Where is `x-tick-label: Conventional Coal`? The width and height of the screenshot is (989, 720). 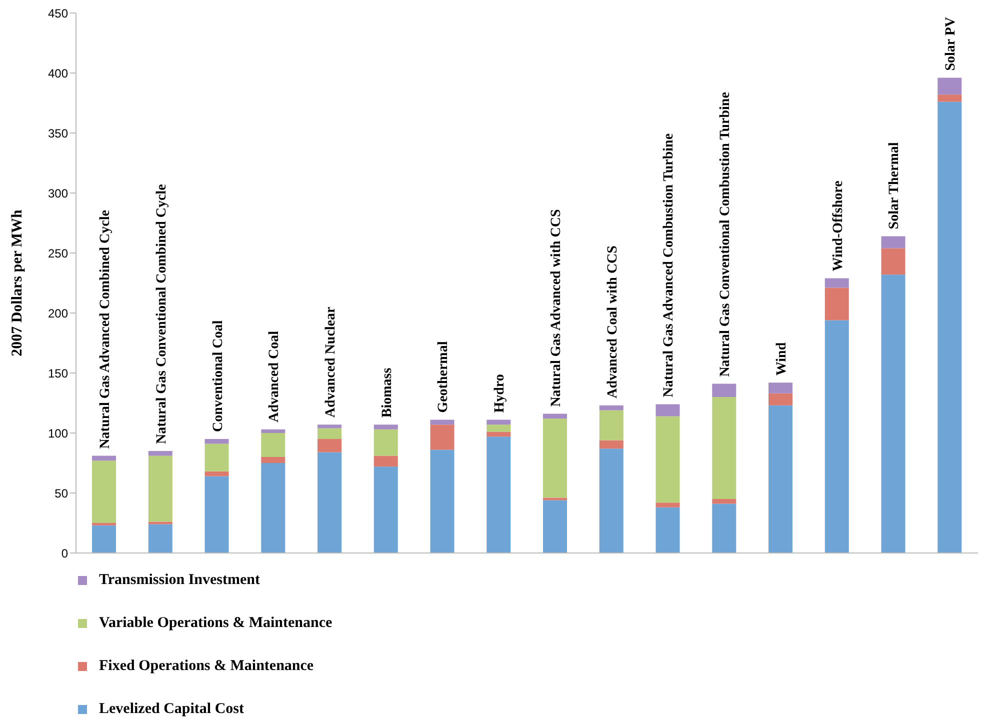 x-tick-label: Conventional Coal is located at coordinates (218, 376).